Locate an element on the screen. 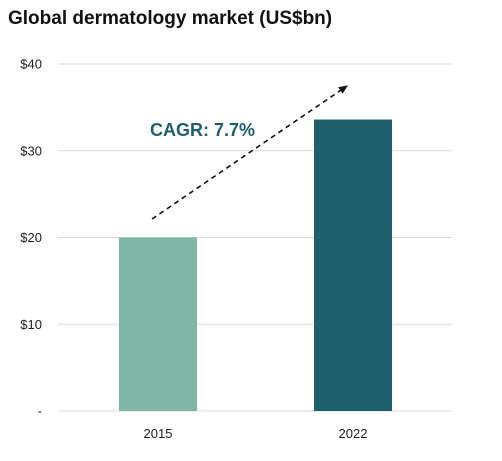 This screenshot has width=502, height=461. y-tick-label: $10 is located at coordinates (31, 324).